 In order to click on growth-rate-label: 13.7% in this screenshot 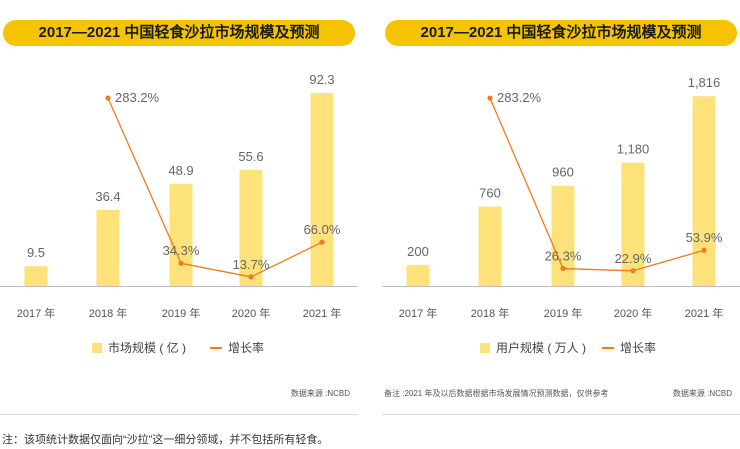, I will do `click(251, 264)`.